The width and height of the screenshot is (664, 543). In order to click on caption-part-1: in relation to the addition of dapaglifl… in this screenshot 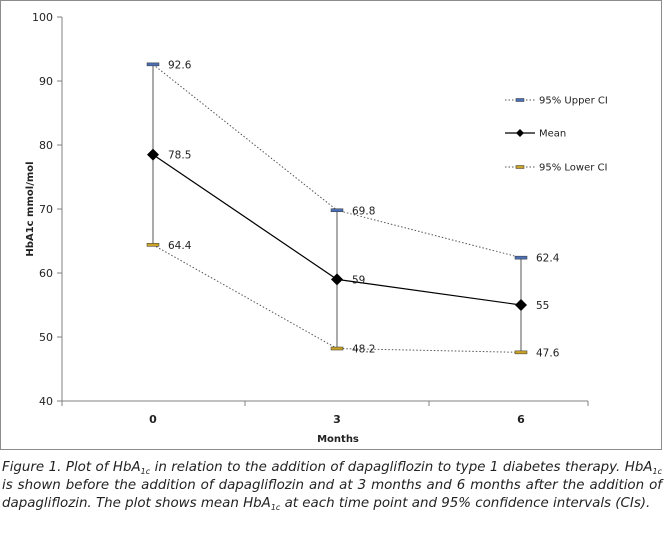, I will do `click(401, 467)`.